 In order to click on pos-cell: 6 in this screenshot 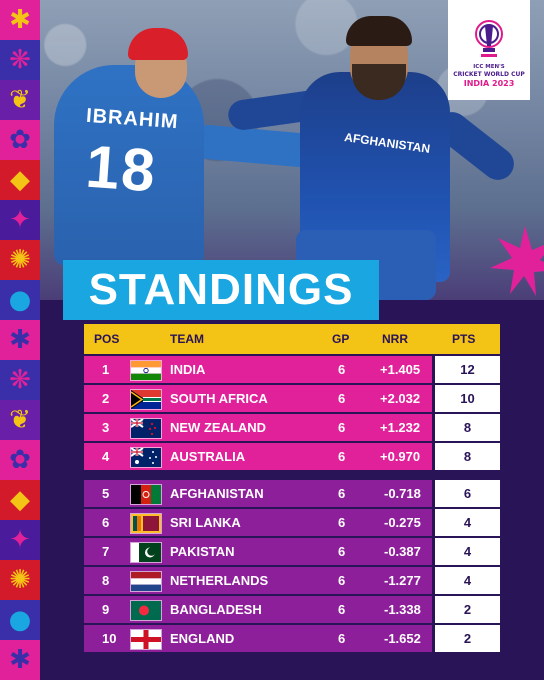, I will do `click(106, 522)`.